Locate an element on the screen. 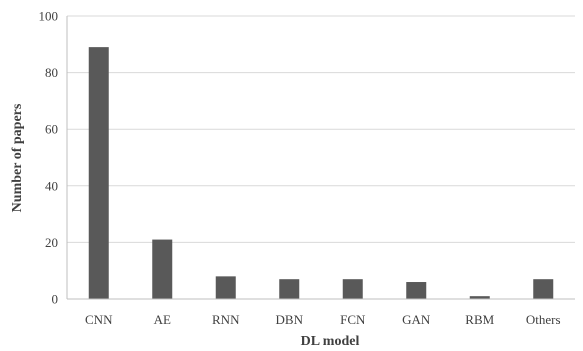 The width and height of the screenshot is (583, 351). x-axis-title: DL model is located at coordinates (330, 341).